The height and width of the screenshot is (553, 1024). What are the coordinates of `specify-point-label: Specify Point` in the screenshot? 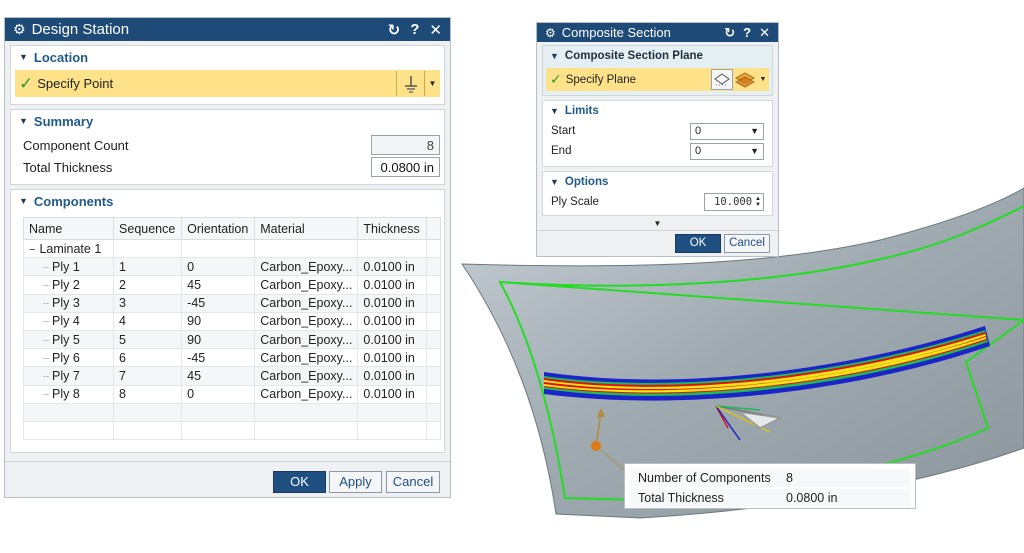 It's located at (75, 83).